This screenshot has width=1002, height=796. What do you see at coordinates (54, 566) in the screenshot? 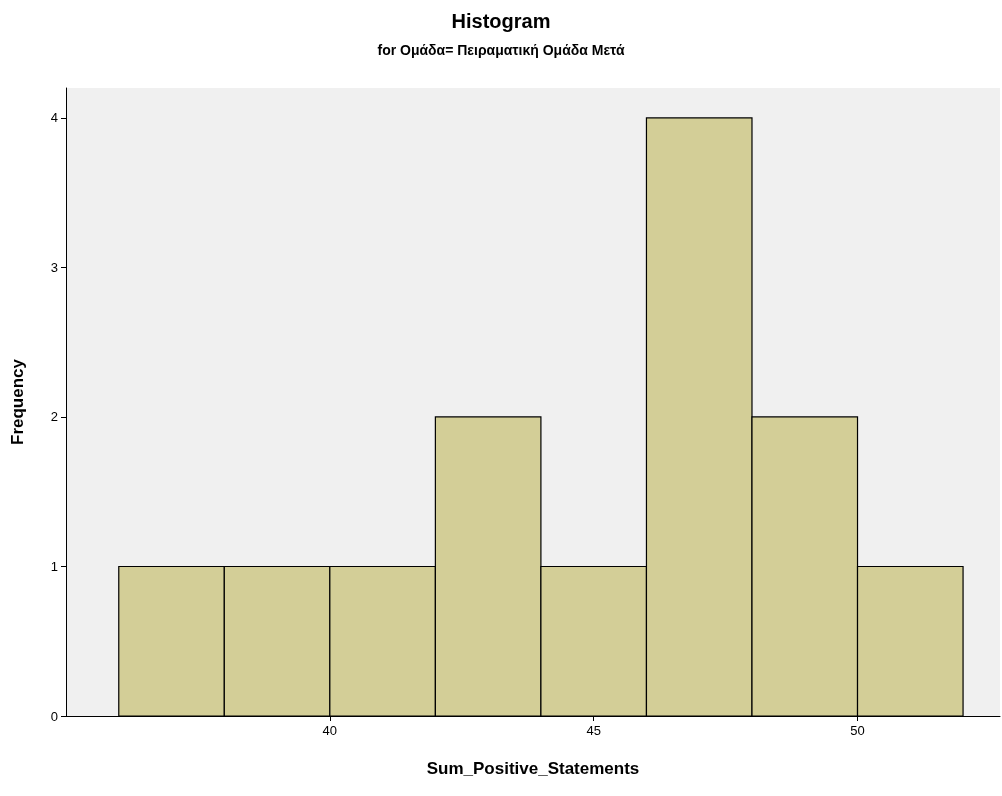
I see `y-tick-label: 1` at bounding box center [54, 566].